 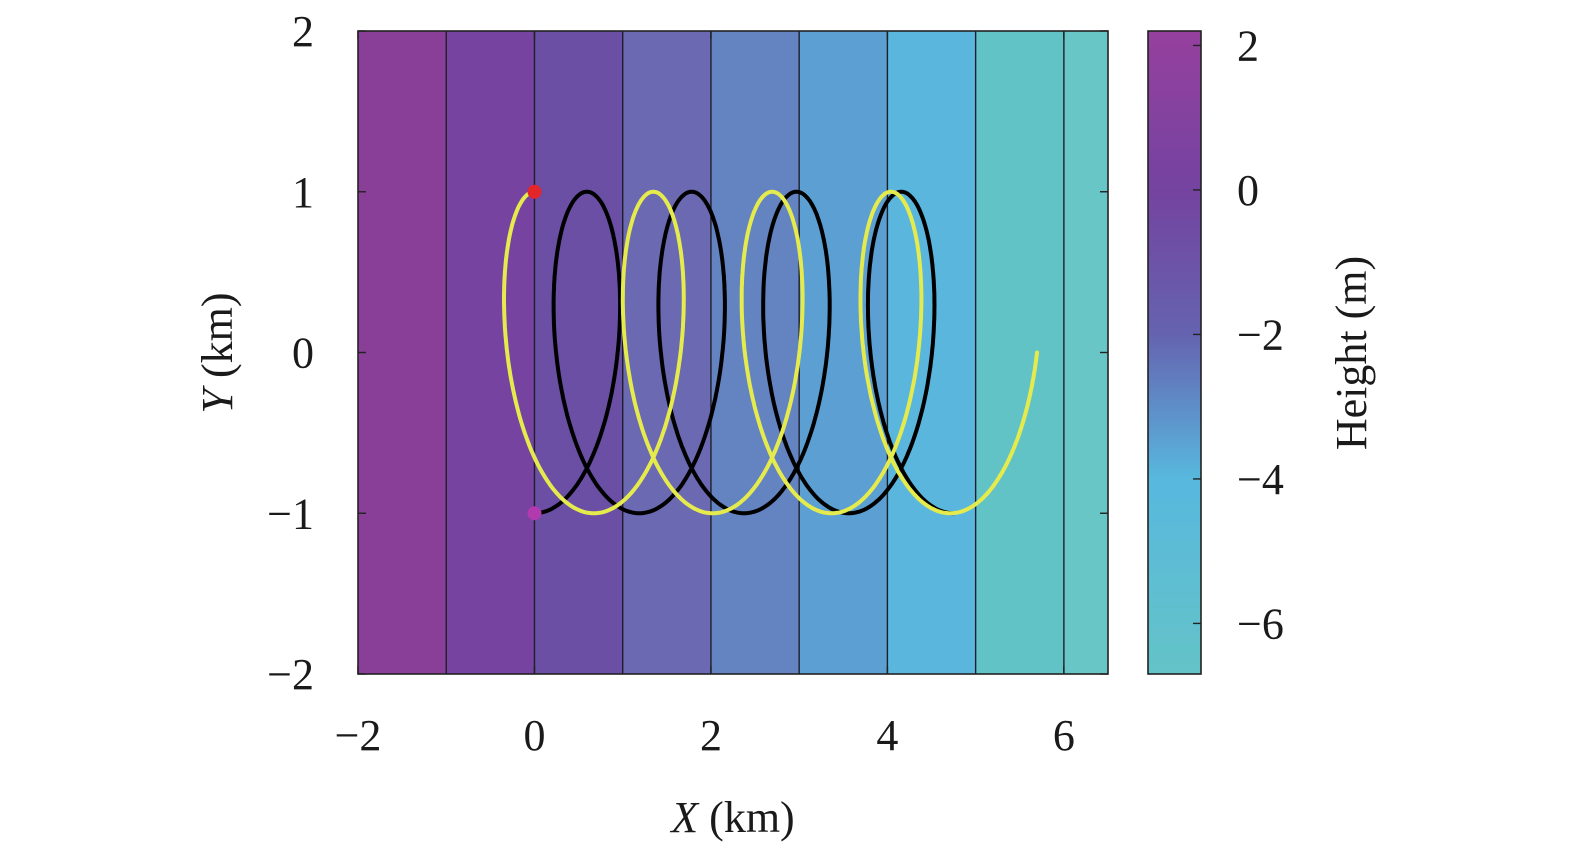 What do you see at coordinates (303, 31) in the screenshot?
I see `y-tick-label: 2` at bounding box center [303, 31].